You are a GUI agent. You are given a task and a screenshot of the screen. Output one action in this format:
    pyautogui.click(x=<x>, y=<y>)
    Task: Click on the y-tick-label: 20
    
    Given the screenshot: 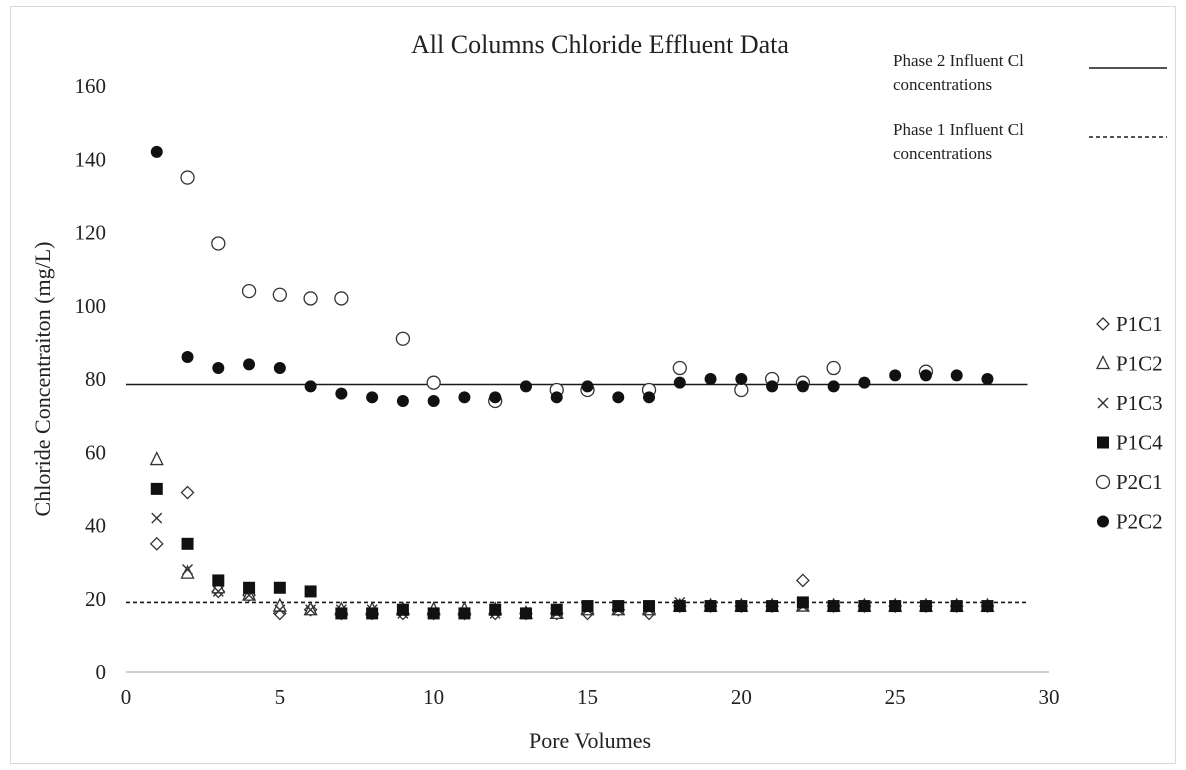 What is the action you would take?
    pyautogui.click(x=95, y=599)
    